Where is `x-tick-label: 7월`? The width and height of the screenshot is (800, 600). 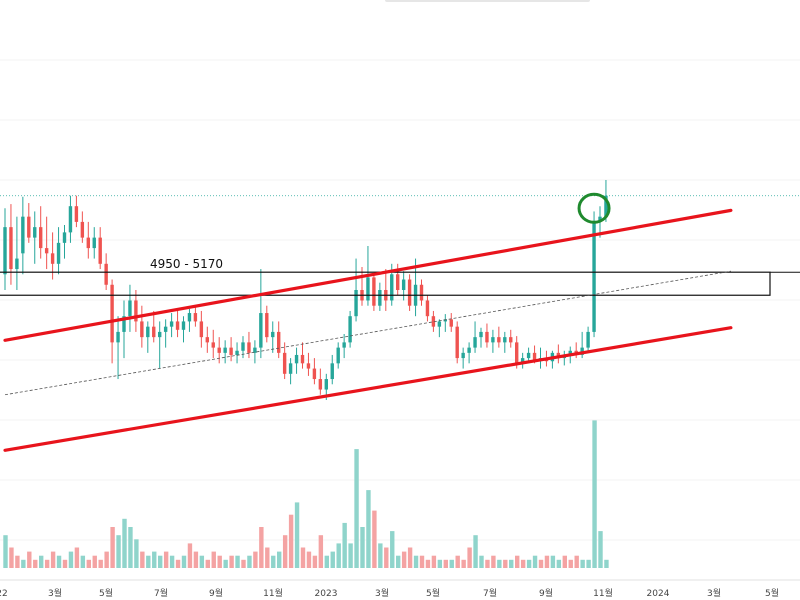
x-tick-label: 7월 is located at coordinates (161, 593).